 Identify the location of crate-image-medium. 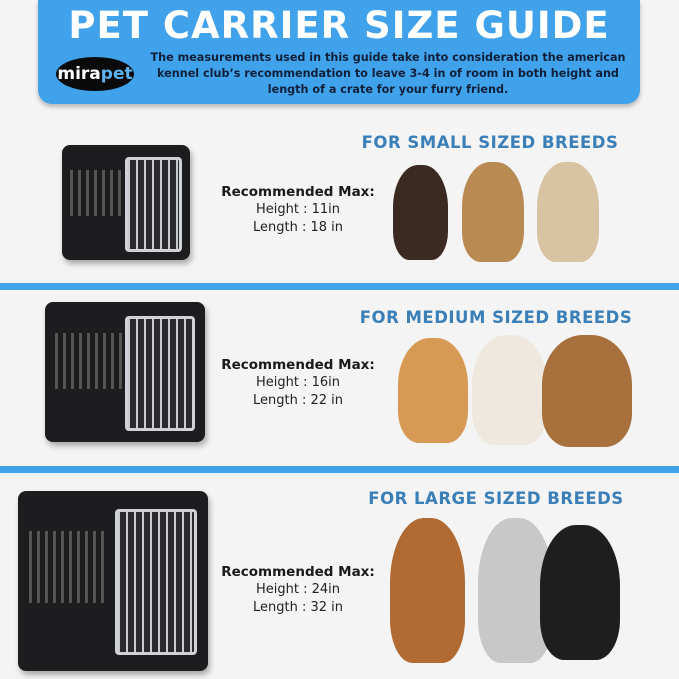
(125, 372).